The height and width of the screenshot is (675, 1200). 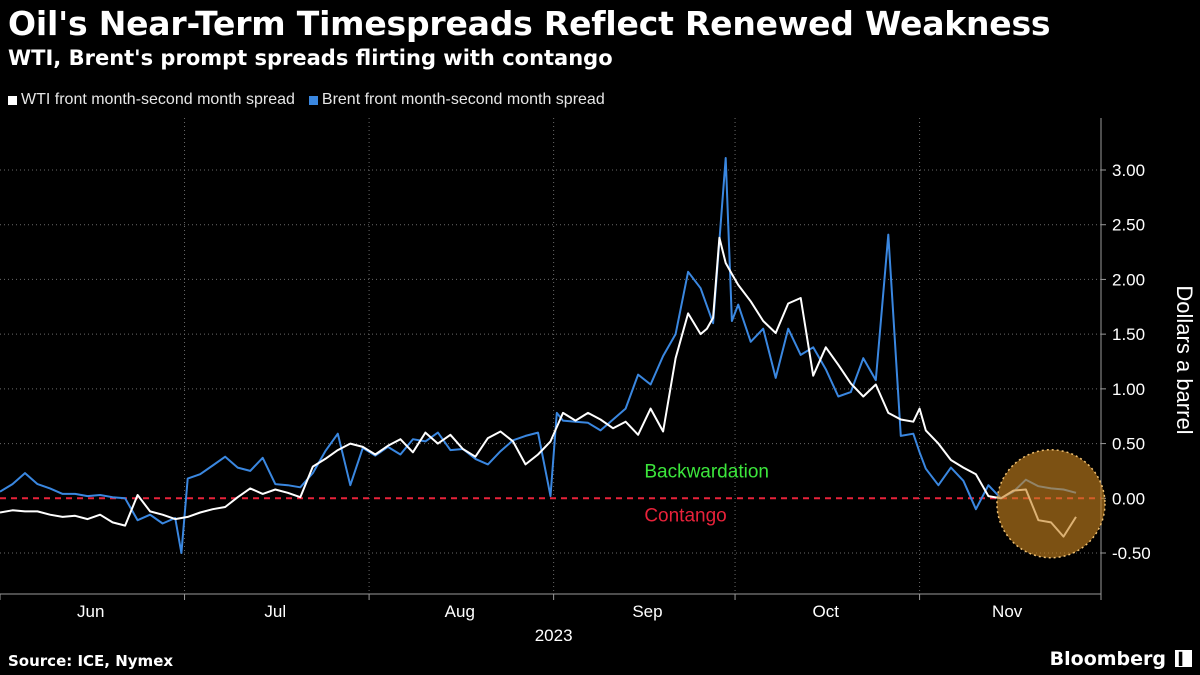 What do you see at coordinates (1107, 659) in the screenshot?
I see `bloomberg-logo: Bloomberg` at bounding box center [1107, 659].